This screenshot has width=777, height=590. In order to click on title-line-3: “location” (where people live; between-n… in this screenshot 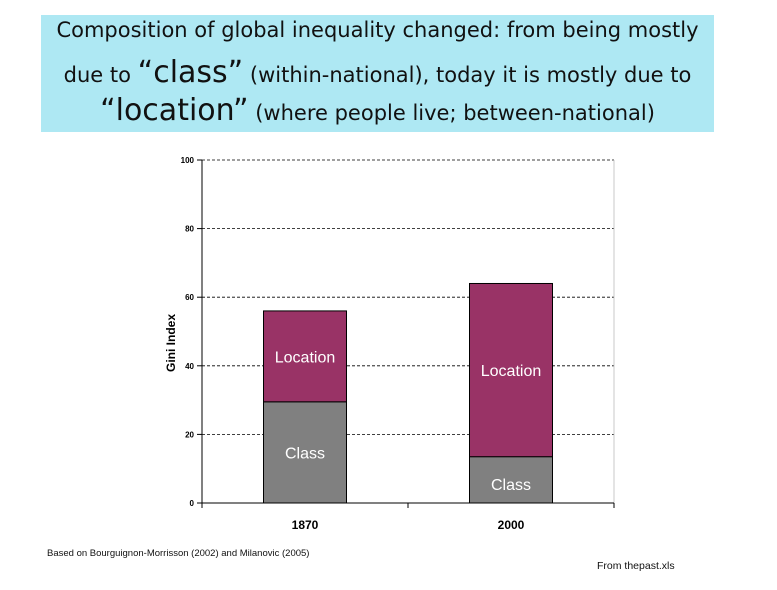, I will do `click(377, 110)`.